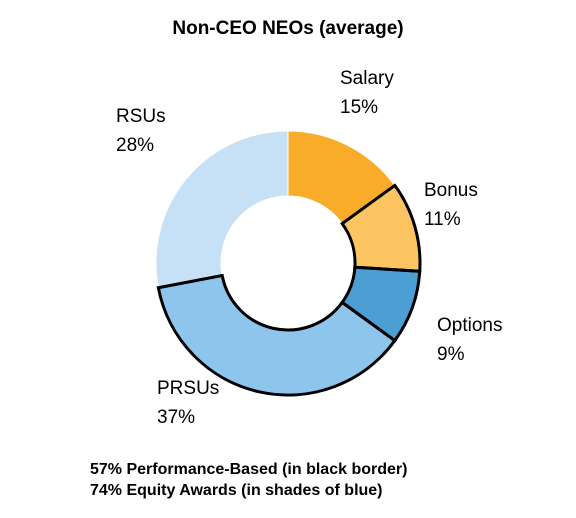 The height and width of the screenshot is (518, 576). Describe the element at coordinates (469, 325) in the screenshot. I see `slice-label-options: Options` at that location.